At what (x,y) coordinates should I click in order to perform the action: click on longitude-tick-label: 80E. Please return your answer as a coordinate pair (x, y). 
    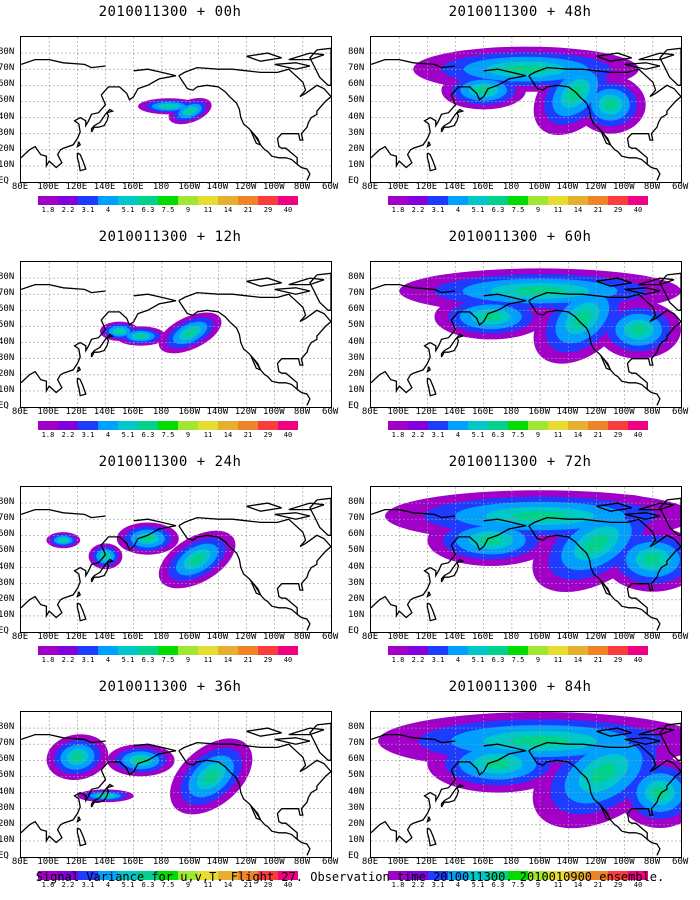
    Looking at the image, I should click on (20, 187).